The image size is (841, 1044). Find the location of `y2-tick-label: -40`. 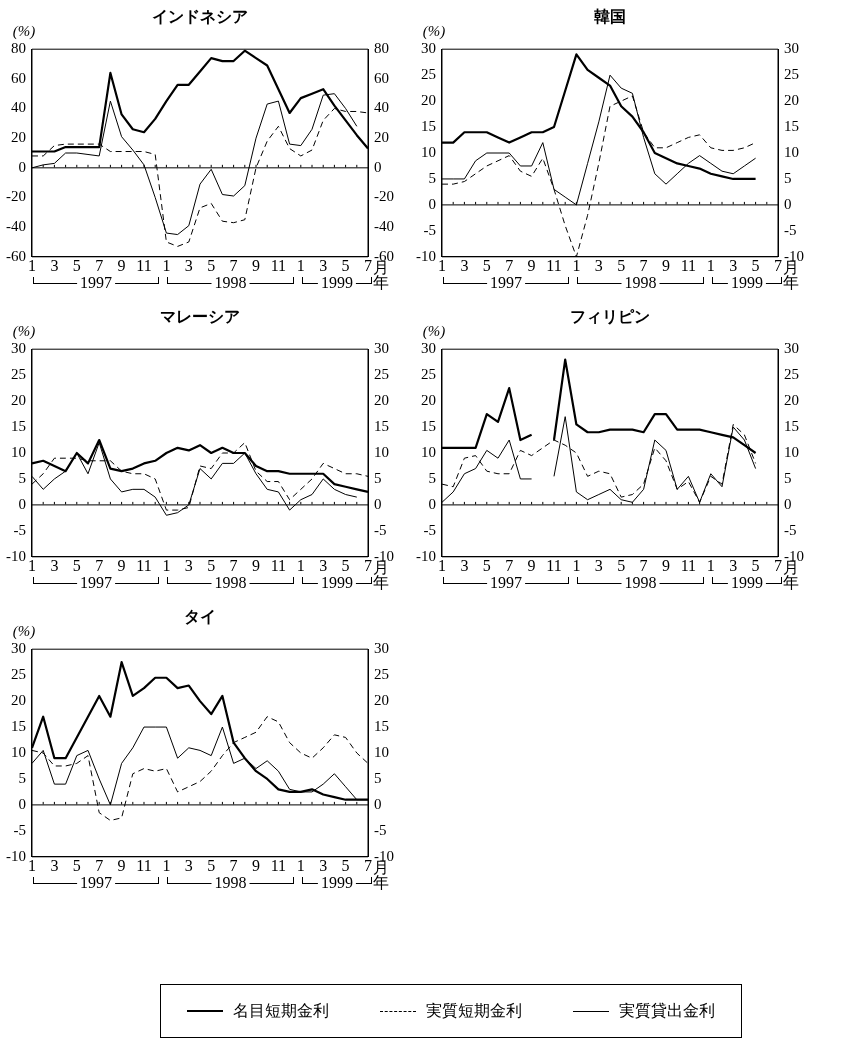

y2-tick-label: -40 is located at coordinates (384, 226).